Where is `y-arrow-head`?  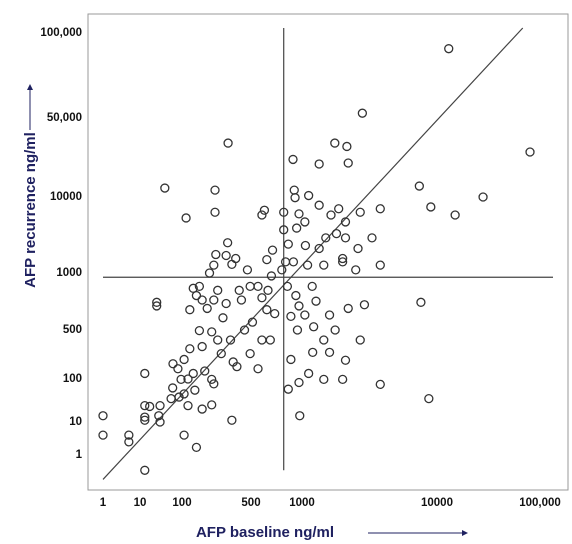 y-arrow-head is located at coordinates (30, 87).